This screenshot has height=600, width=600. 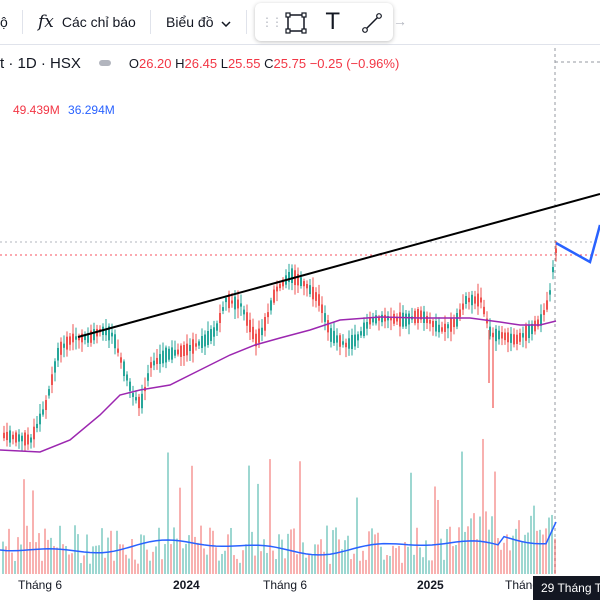 I want to click on arrow-tool-icon: →, so click(x=400, y=21).